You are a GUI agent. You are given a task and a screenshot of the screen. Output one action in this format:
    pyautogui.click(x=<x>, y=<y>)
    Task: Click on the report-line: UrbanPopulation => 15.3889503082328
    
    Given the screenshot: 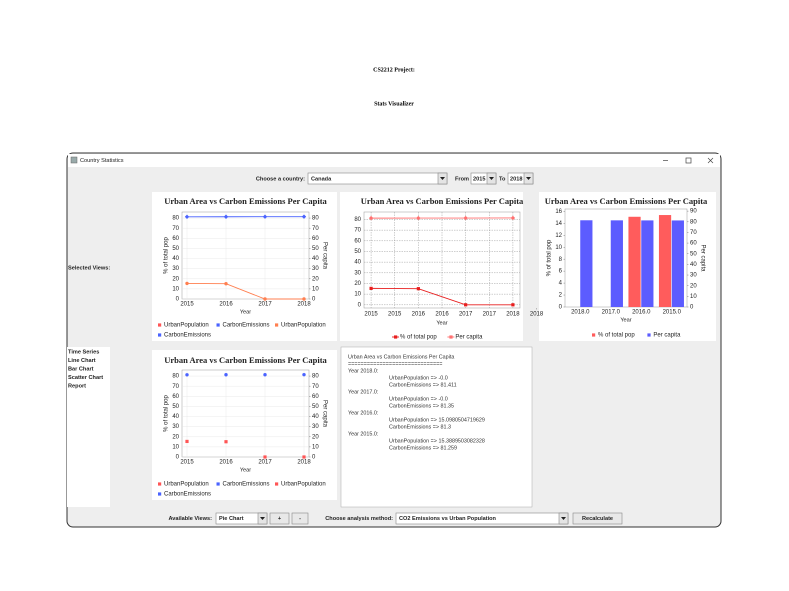 What is the action you would take?
    pyautogui.click(x=437, y=441)
    